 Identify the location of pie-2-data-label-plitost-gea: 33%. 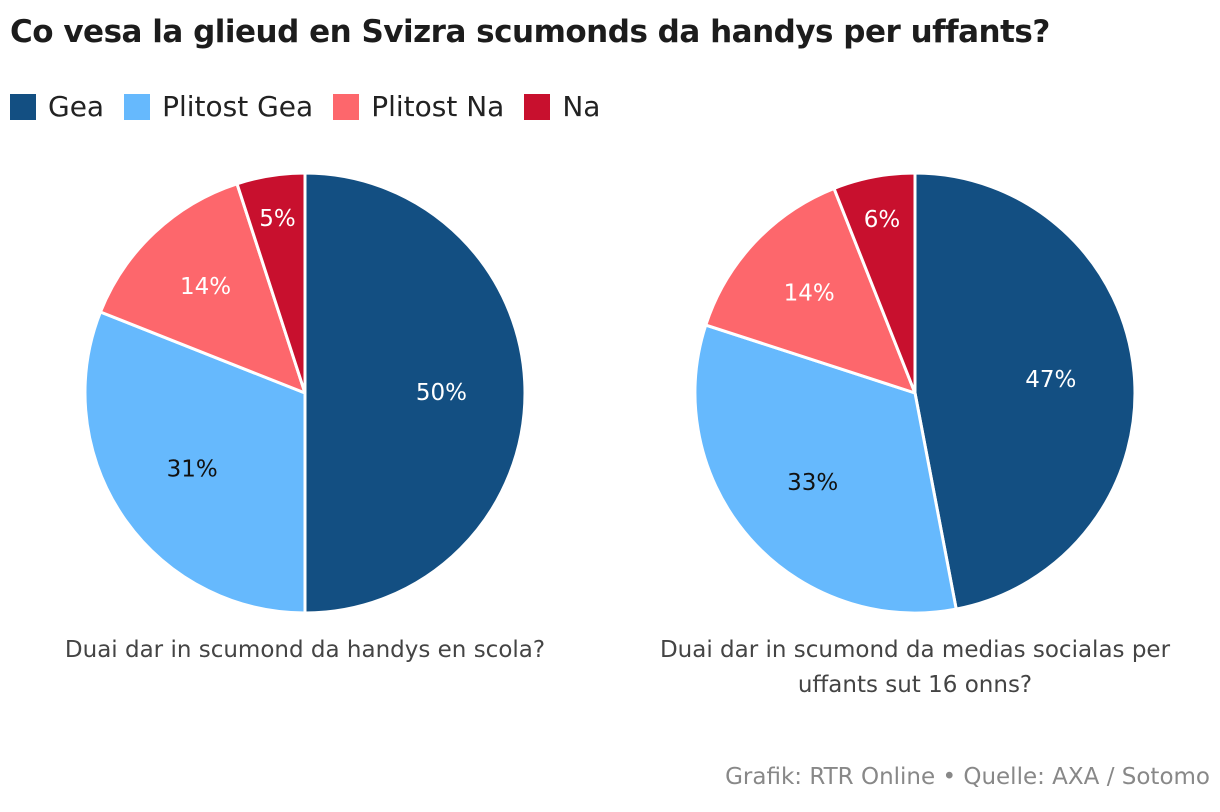
(812, 483).